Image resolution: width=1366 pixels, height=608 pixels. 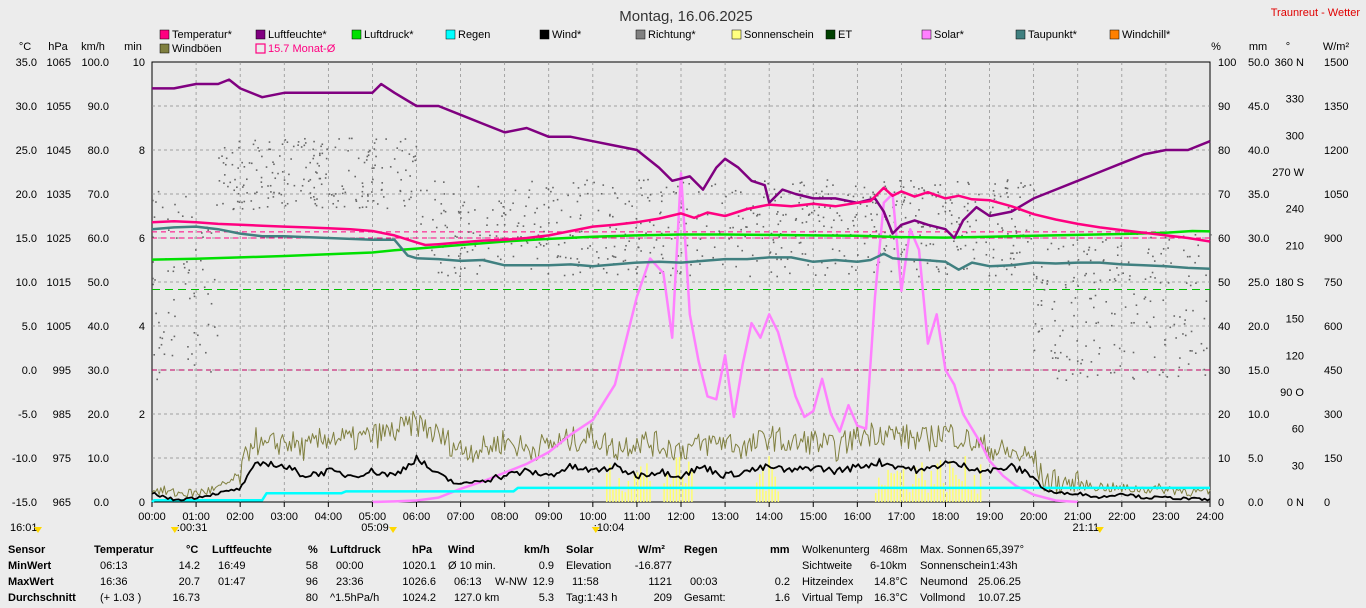 I want to click on max-sun-label: Max. Sonnen, so click(x=952, y=550).